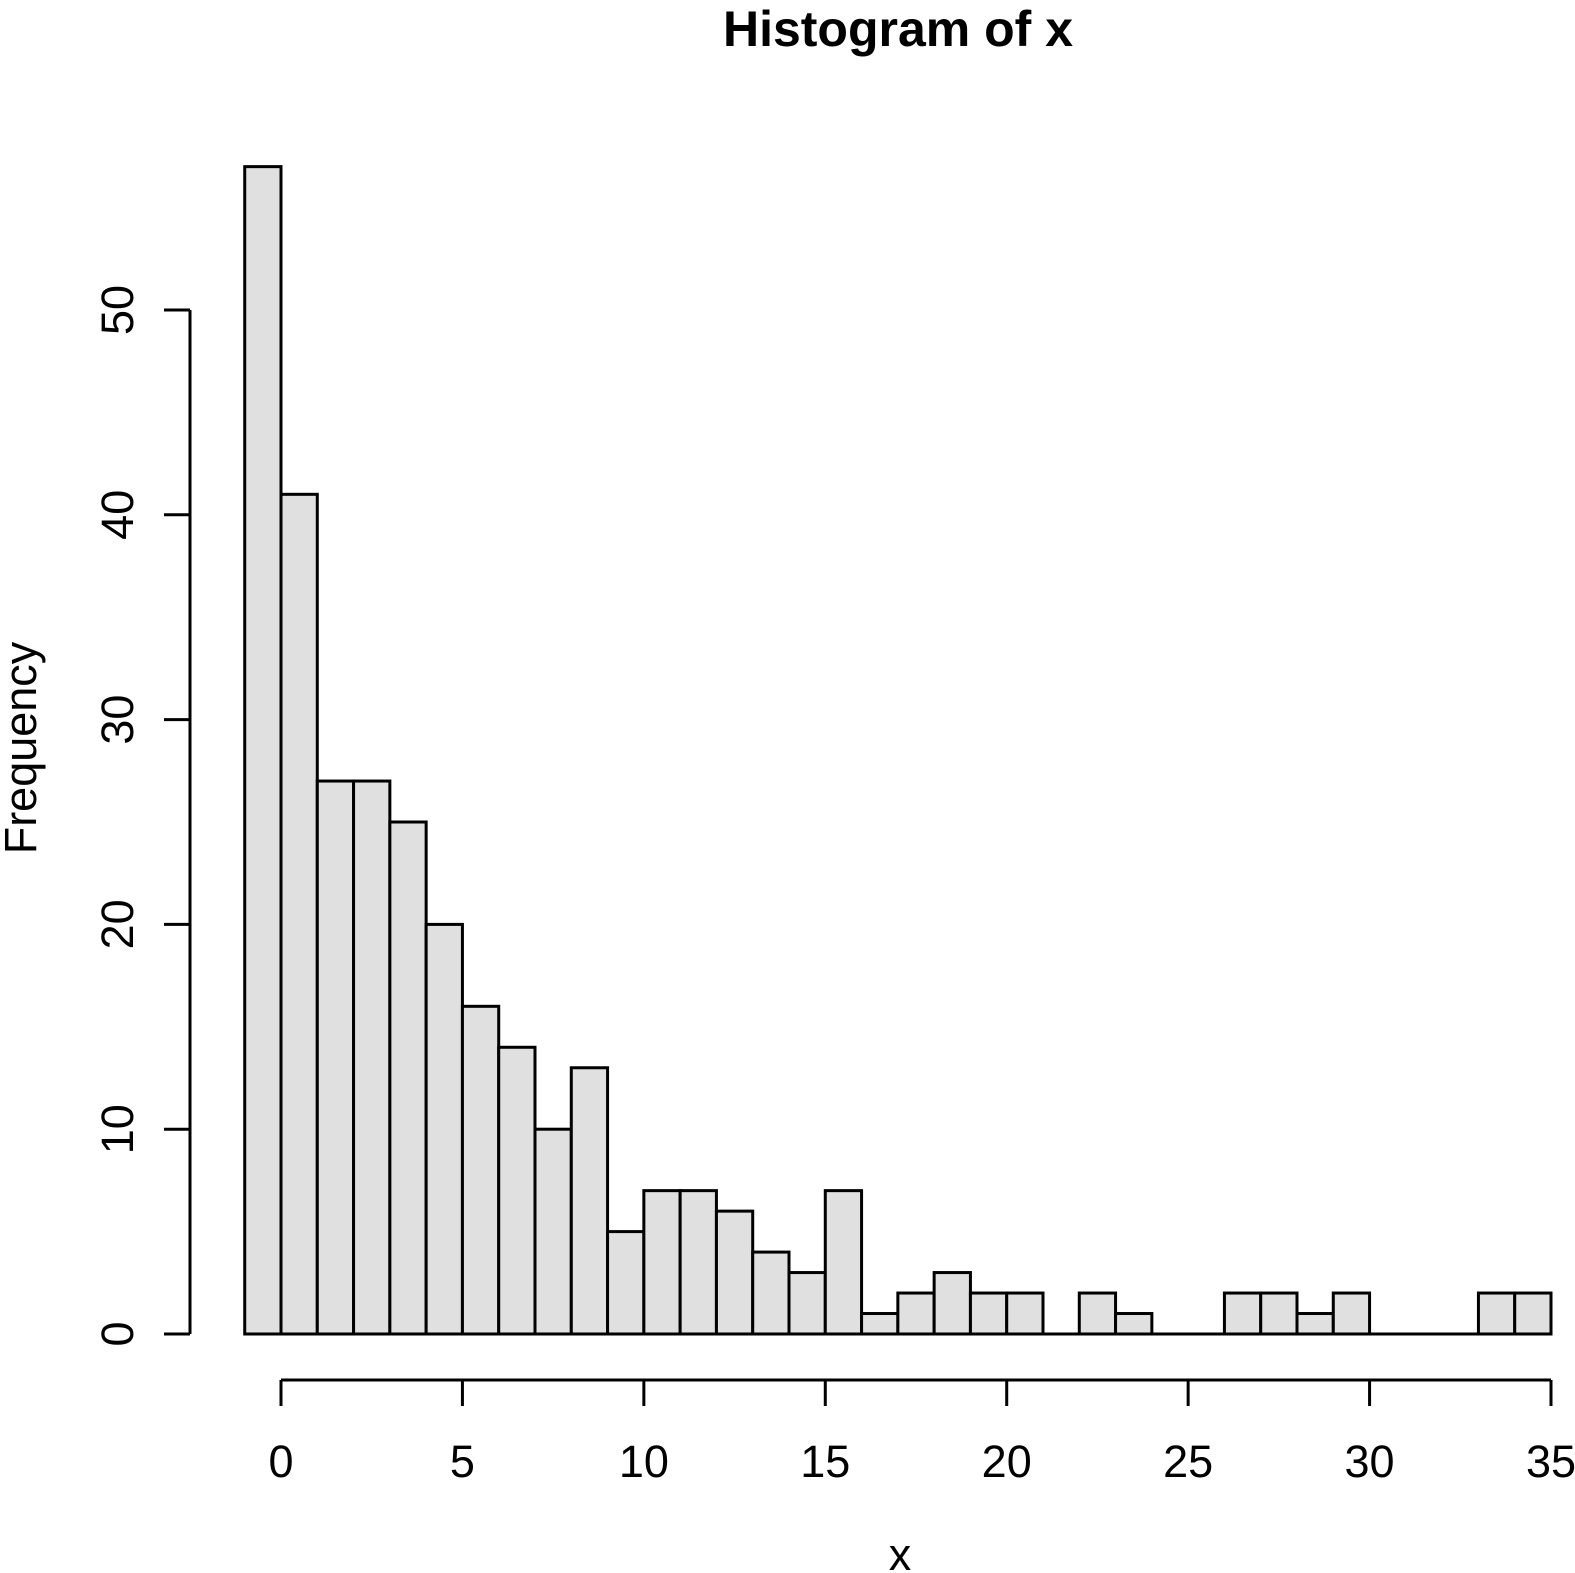 The height and width of the screenshot is (1573, 1575). What do you see at coordinates (1550, 1461) in the screenshot?
I see `x-tick-label: 35` at bounding box center [1550, 1461].